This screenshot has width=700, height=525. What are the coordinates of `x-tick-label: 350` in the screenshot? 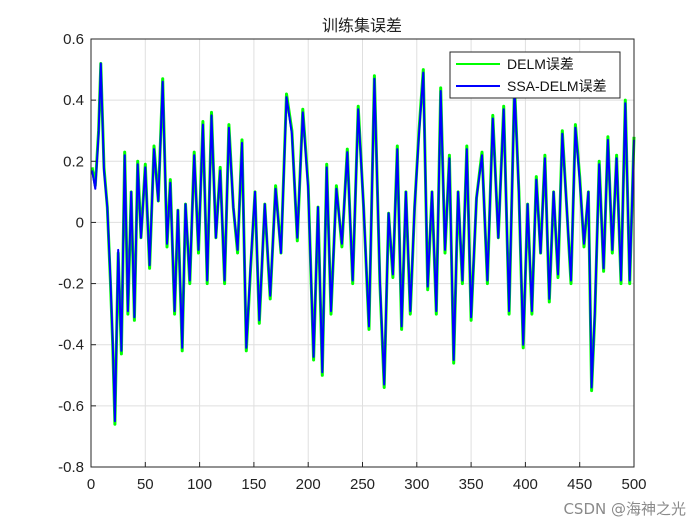 It's located at (471, 484).